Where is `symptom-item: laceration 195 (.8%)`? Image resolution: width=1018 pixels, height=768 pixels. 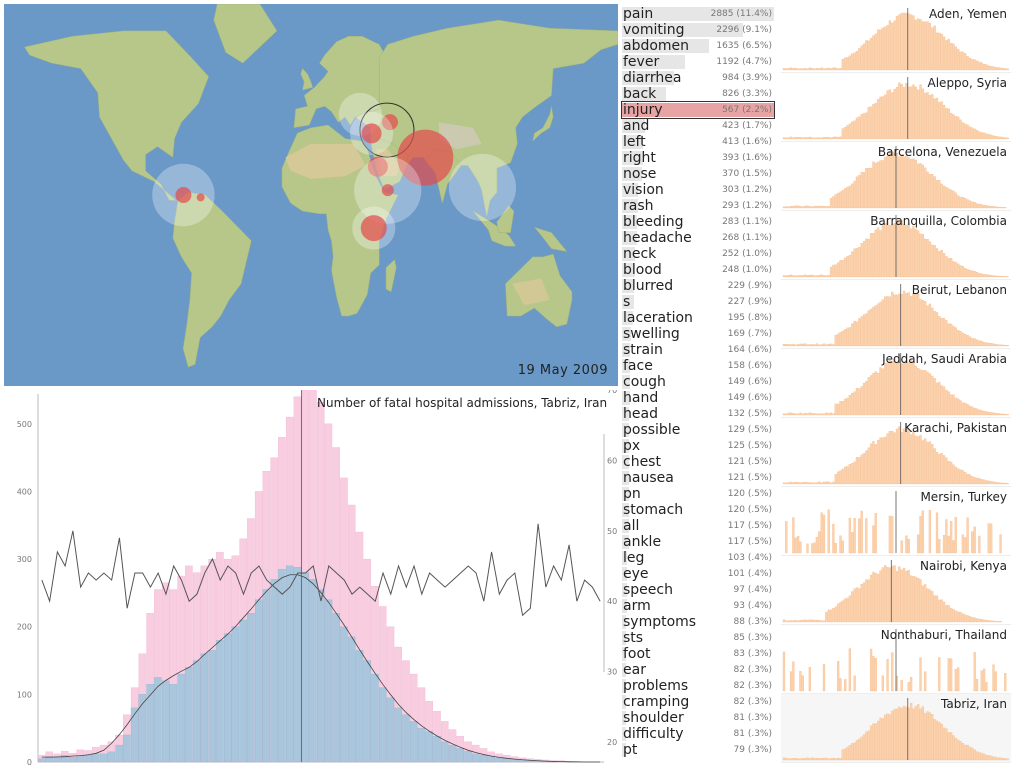 symptom-item: laceration 195 (.8%) is located at coordinates (698, 318).